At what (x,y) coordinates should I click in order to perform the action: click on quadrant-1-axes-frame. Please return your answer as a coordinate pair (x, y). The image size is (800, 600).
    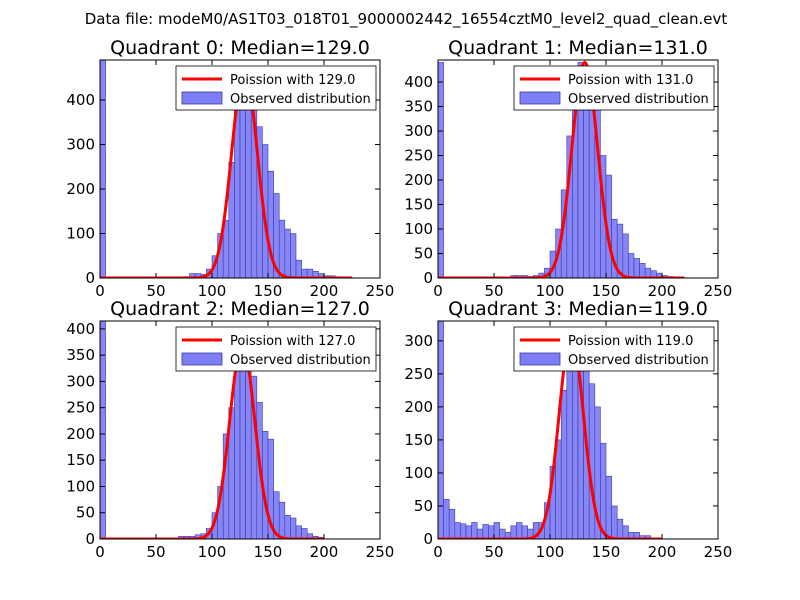
    Looking at the image, I should click on (578, 169).